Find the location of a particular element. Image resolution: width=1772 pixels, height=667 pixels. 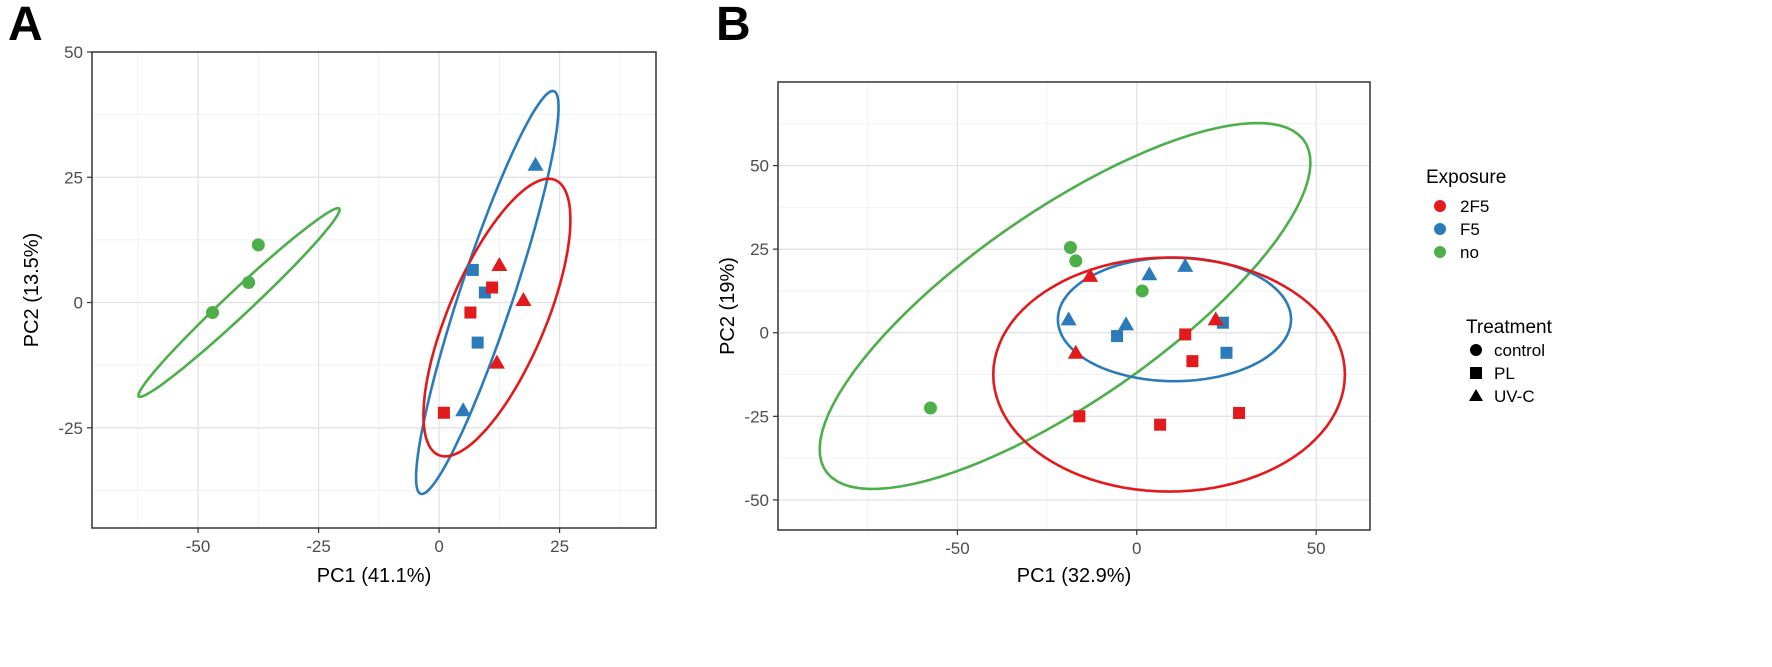

panel-b-xtick-label: 50 is located at coordinates (1316, 548).